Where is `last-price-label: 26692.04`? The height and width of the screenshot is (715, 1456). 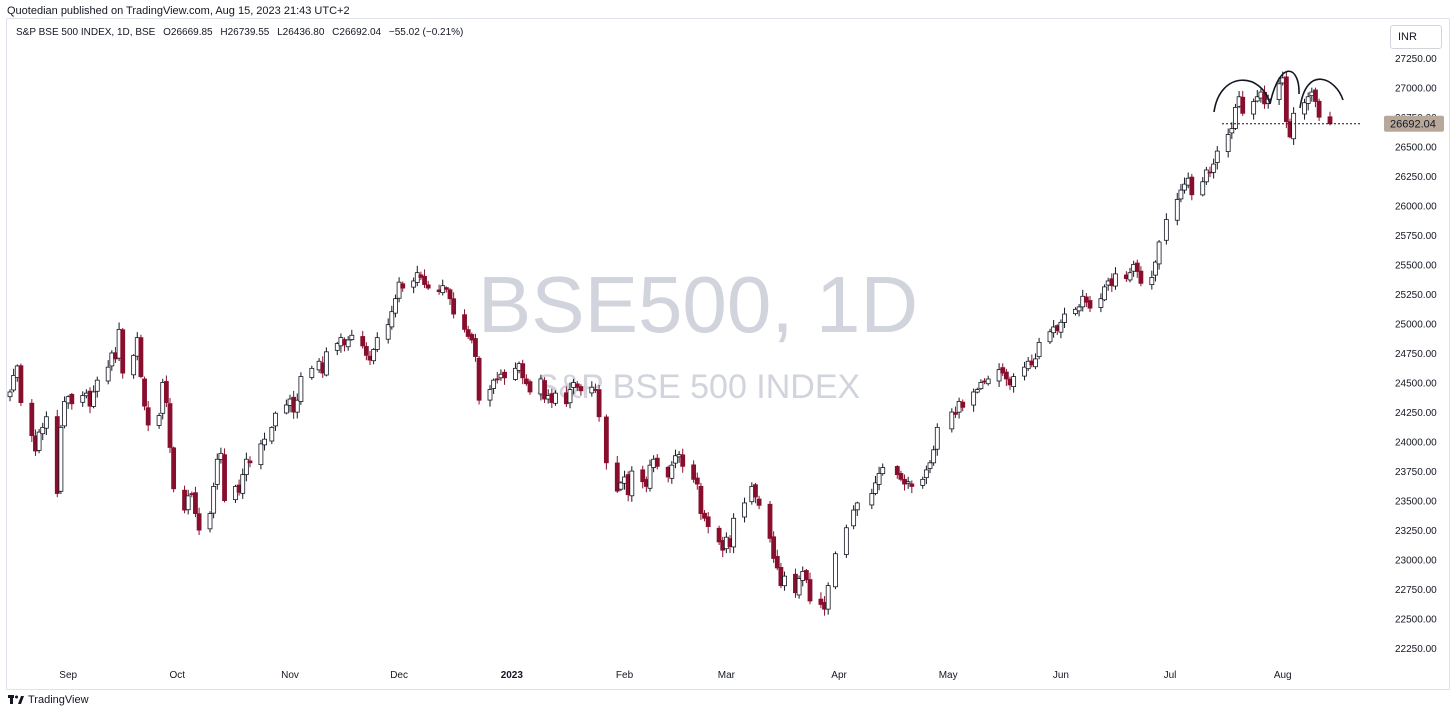 last-price-label: 26692.04 is located at coordinates (1413, 125).